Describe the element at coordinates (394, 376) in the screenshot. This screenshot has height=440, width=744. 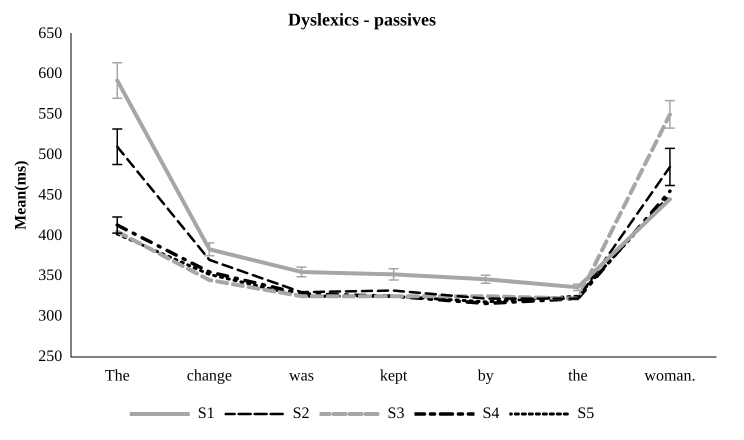
I see `x-tick-label: kept` at that location.